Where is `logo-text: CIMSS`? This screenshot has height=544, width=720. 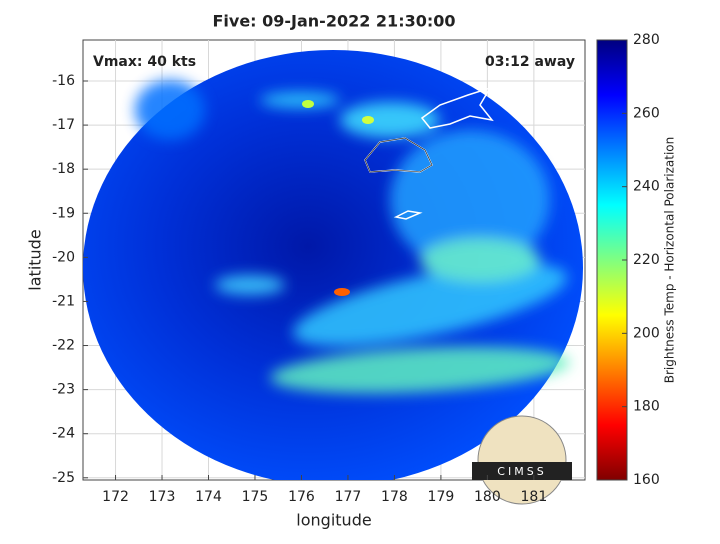
logo-text: CIMSS is located at coordinates (521, 471).